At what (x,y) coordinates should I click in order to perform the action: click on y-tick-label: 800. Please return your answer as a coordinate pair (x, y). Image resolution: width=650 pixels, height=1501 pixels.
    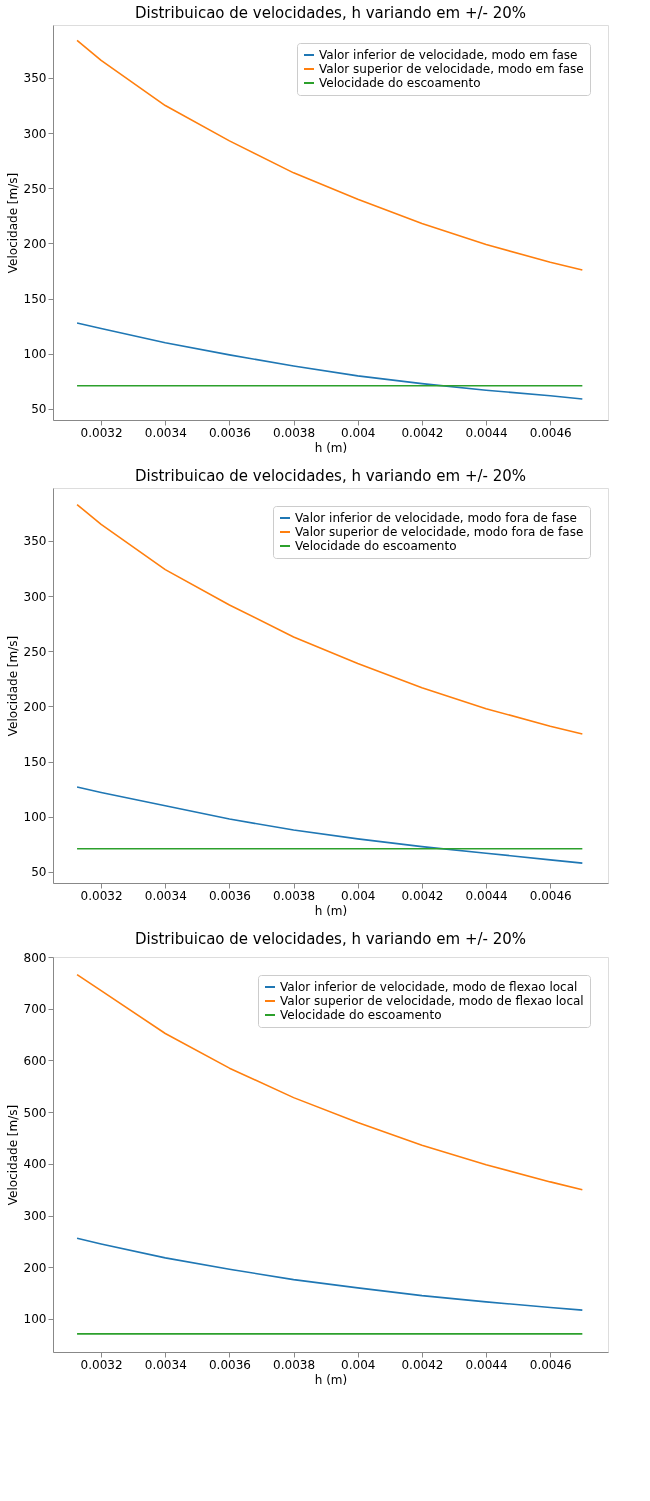
    Looking at the image, I should click on (35, 957).